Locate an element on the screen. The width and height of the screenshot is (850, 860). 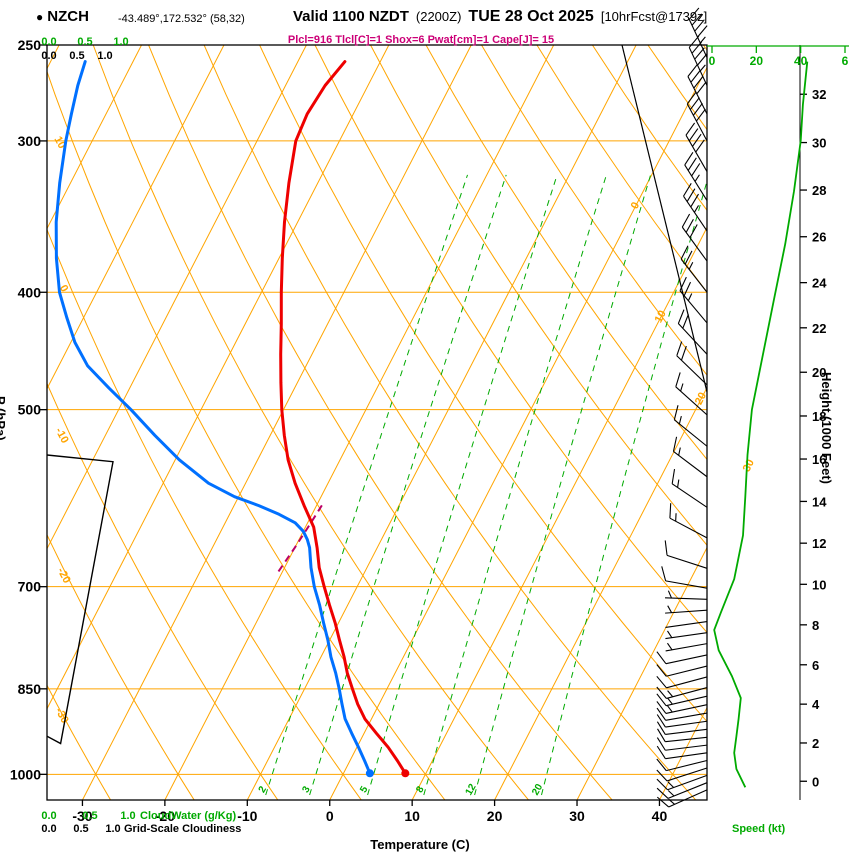
cloudwater-scale-top: 0.0 is located at coordinates (49, 42).